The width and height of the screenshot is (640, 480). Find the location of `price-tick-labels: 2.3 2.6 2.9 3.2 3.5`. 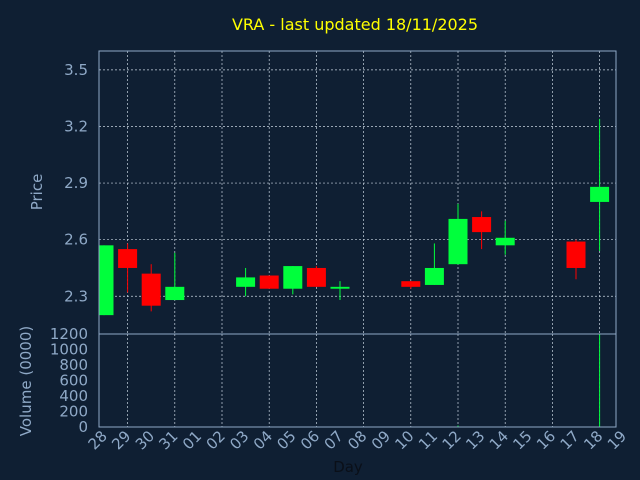

price-tick-labels: 2.3 2.6 2.9 3.2 3.5 is located at coordinates (76, 183).